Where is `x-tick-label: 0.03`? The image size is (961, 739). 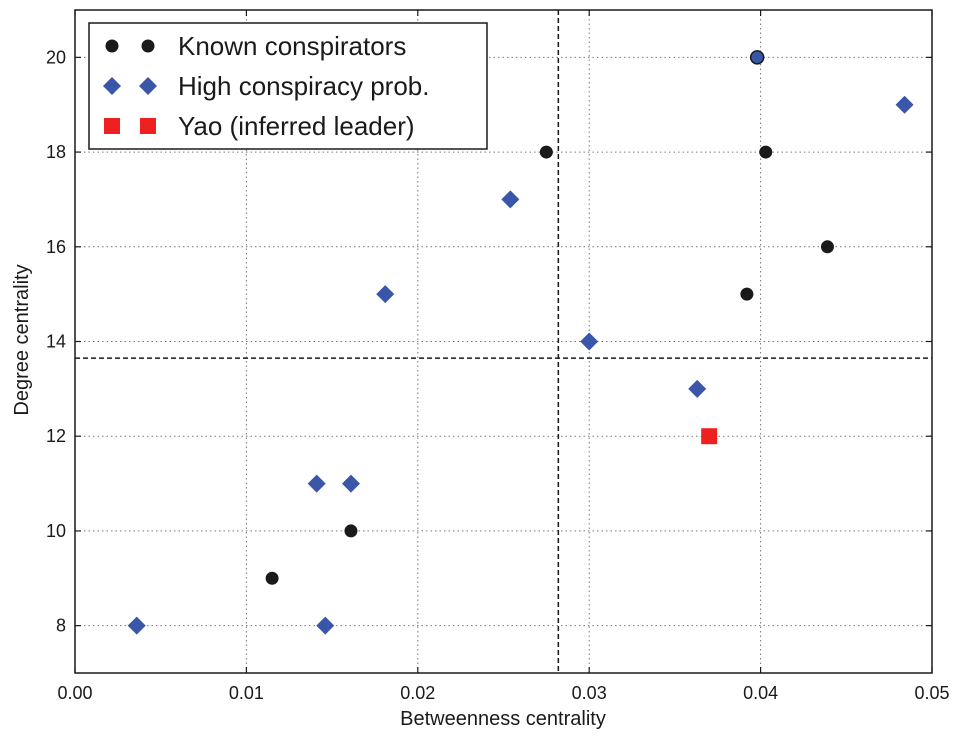 x-tick-label: 0.03 is located at coordinates (589, 693).